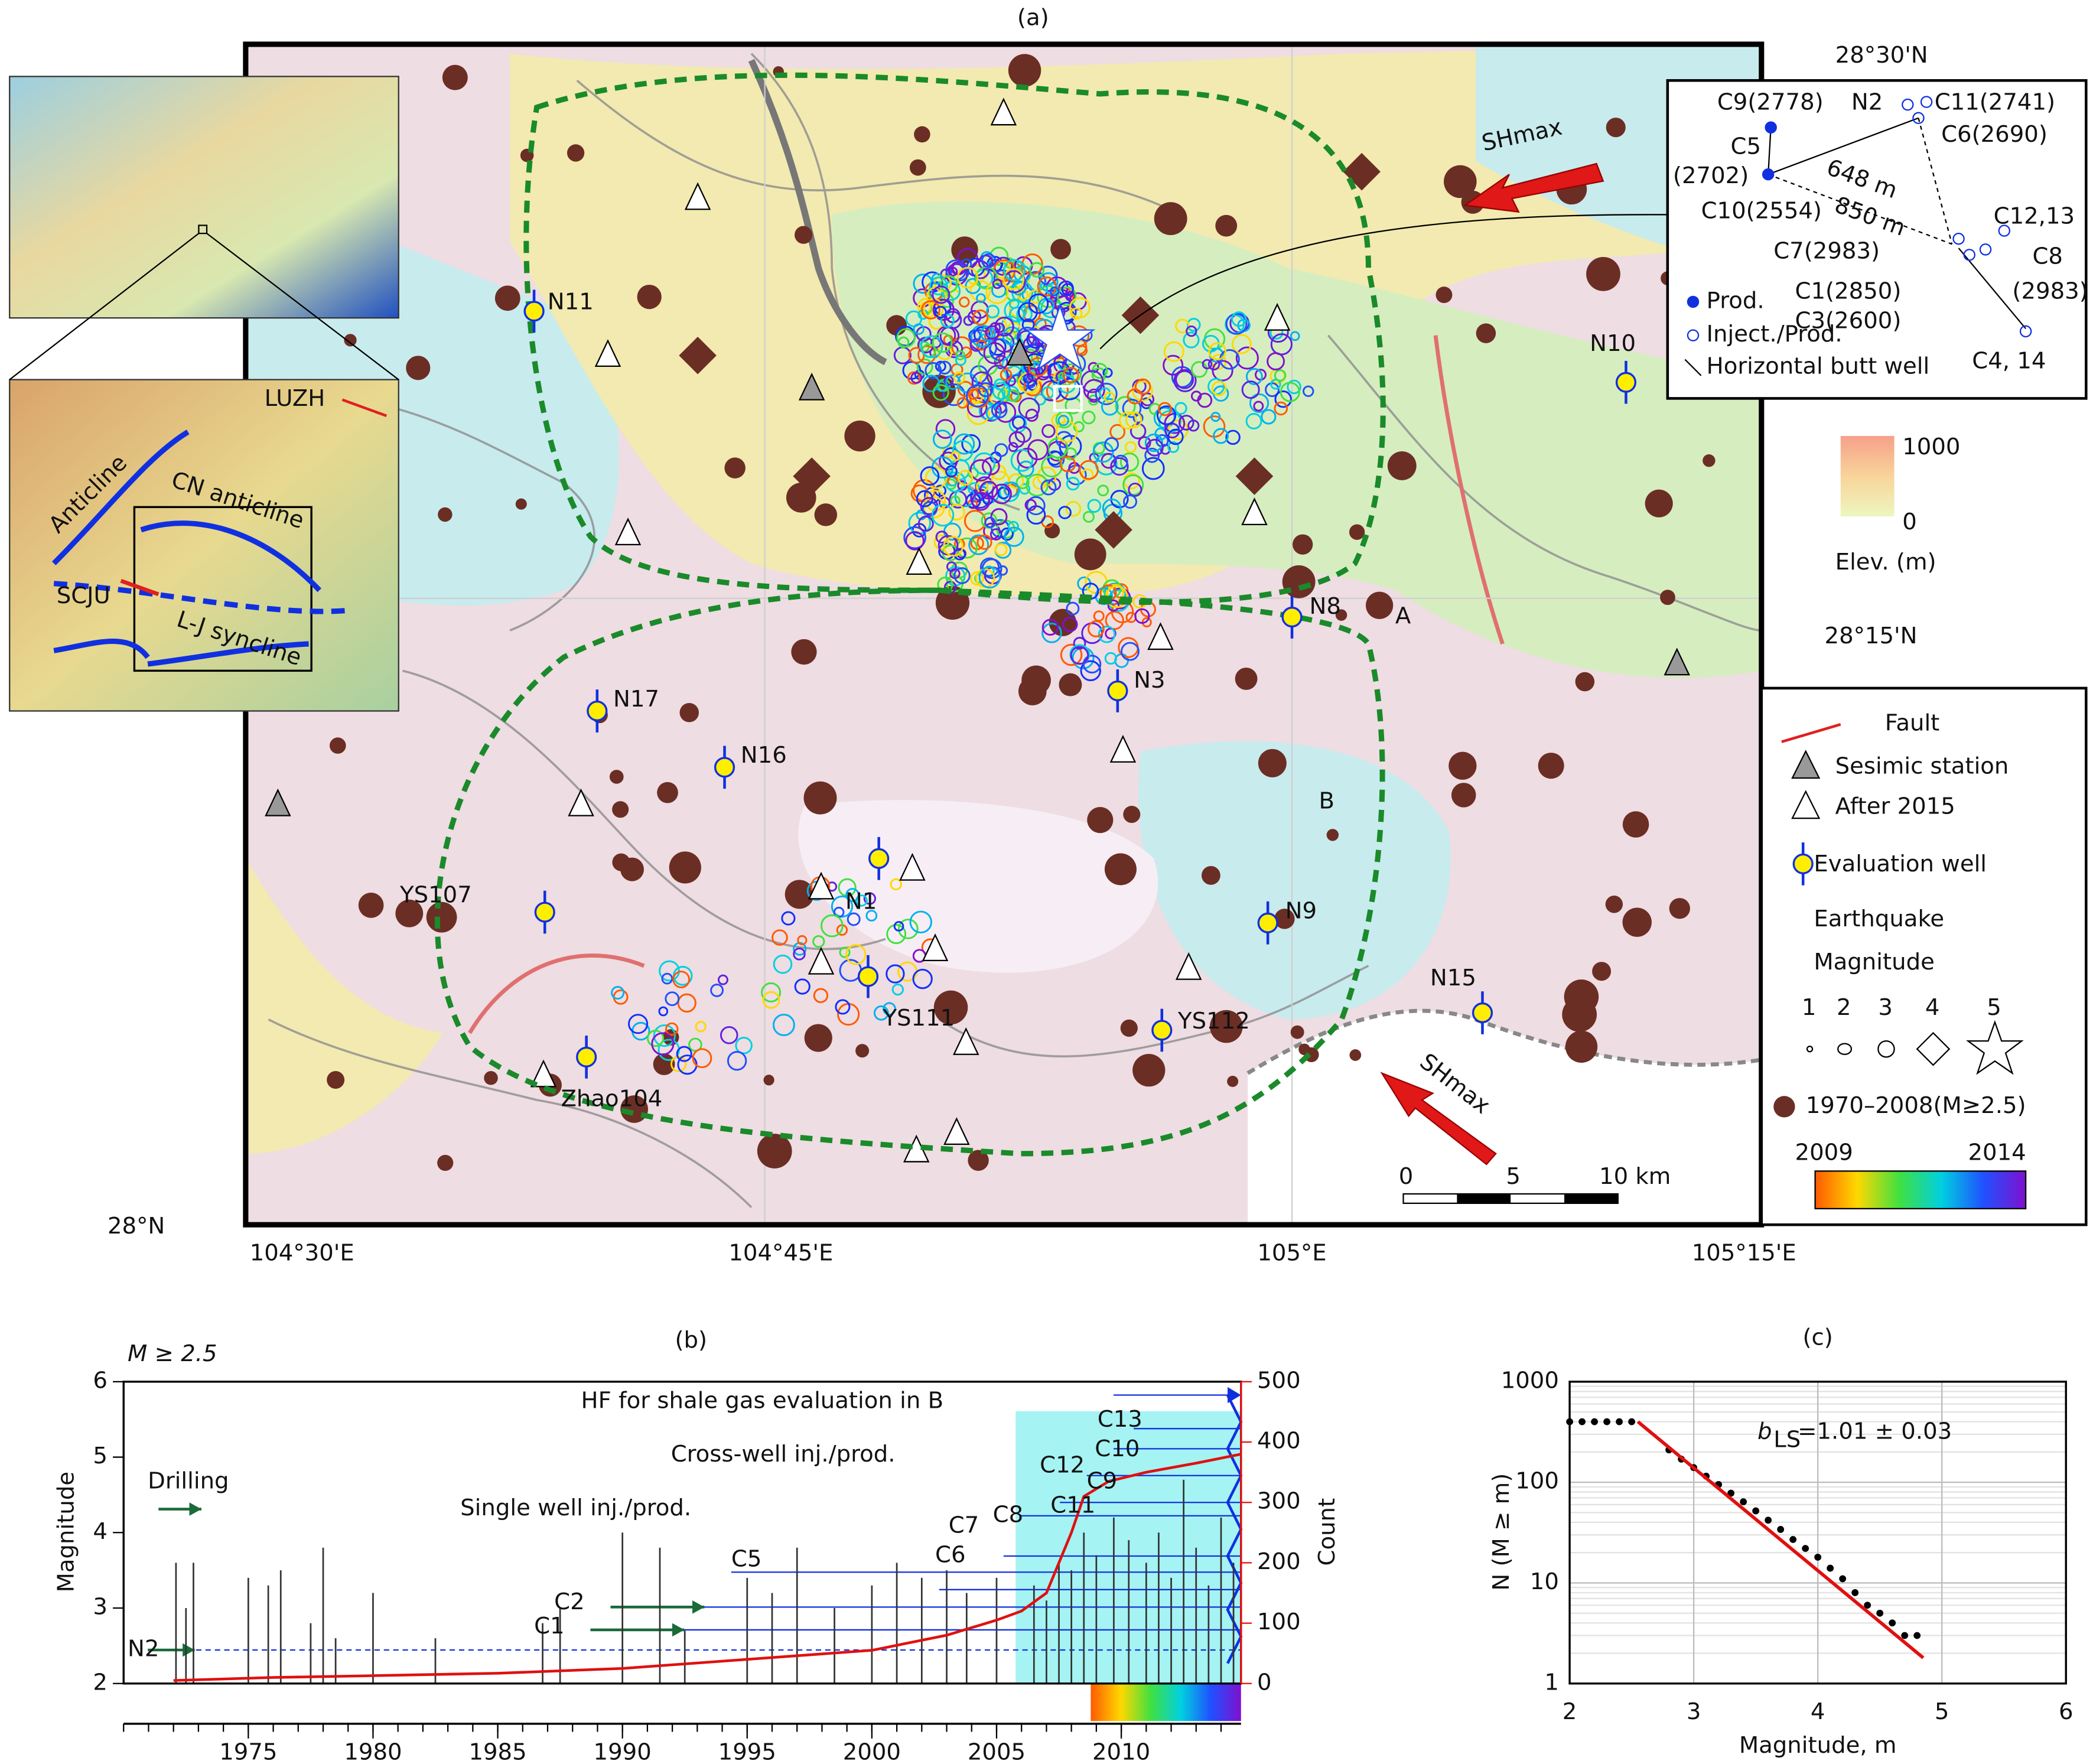  What do you see at coordinates (1406, 1176) in the screenshot?
I see `scale-label: 0` at bounding box center [1406, 1176].